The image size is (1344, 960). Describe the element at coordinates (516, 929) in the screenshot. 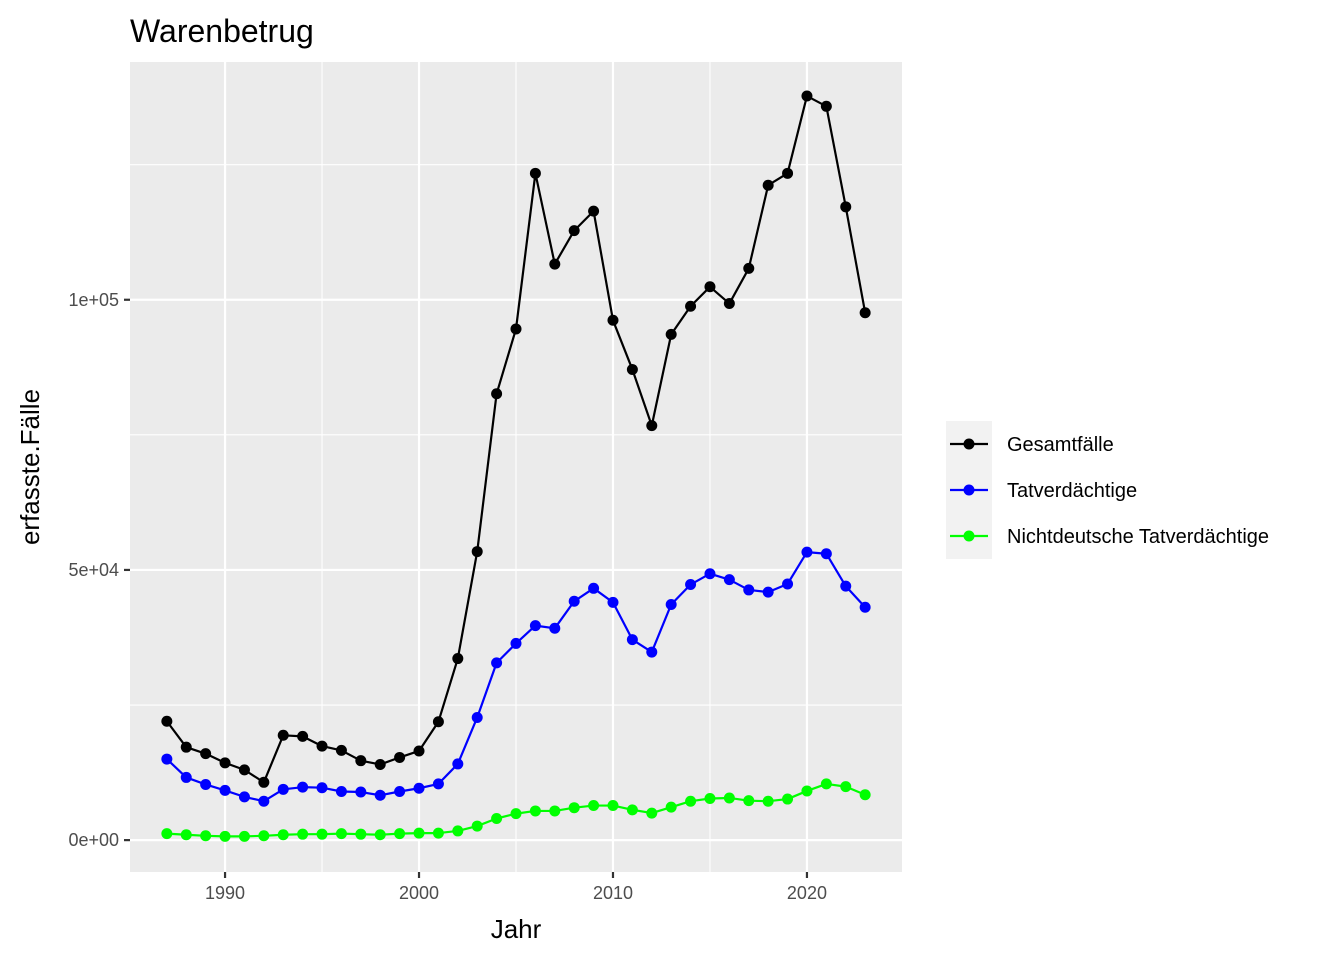

I see `x-axis-title: Jahr` at that location.